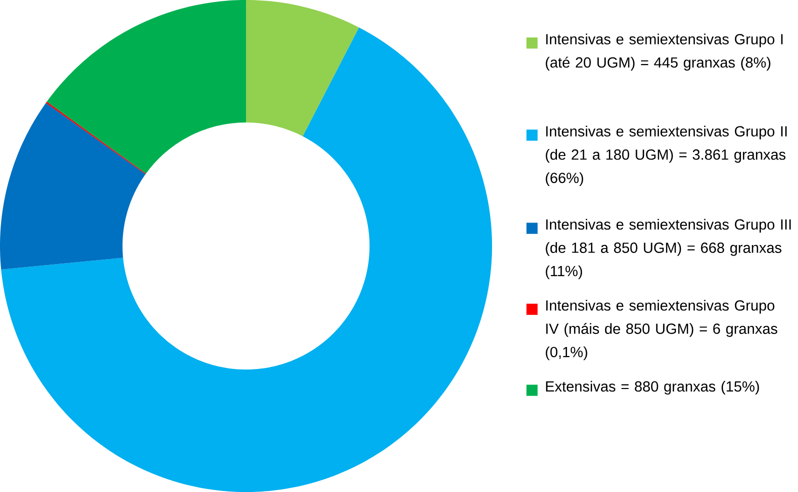  What do you see at coordinates (668, 249) in the screenshot?
I see `legend-label: Intensivas e semiextensivas Grupo III (de 181 a 850 UGM) = 668 granxas (11%)` at bounding box center [668, 249].